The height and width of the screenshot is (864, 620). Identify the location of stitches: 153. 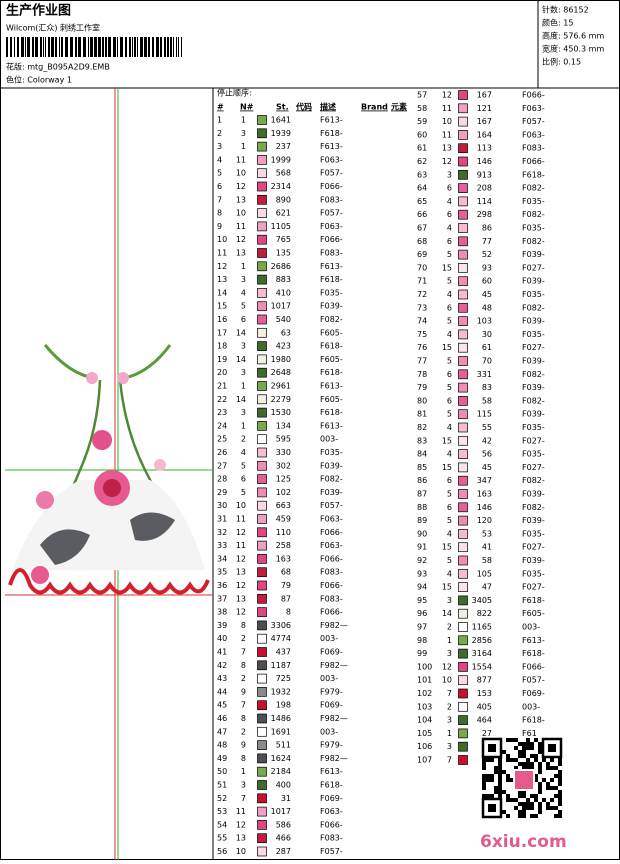
(484, 693).